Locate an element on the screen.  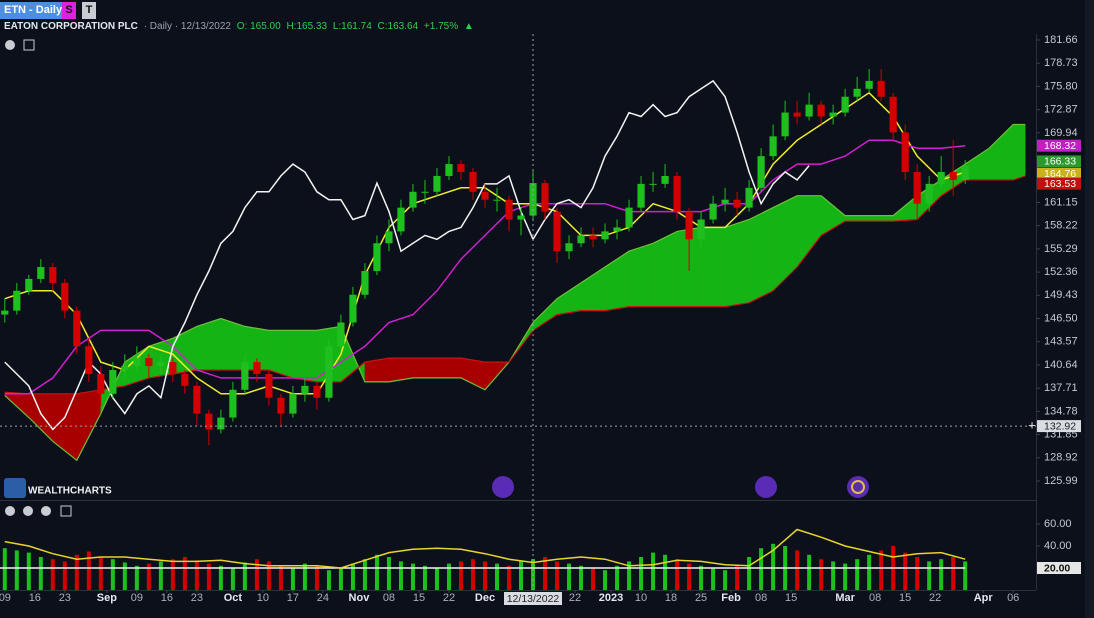
y-tick-label: 137.71 is located at coordinates (1061, 388).